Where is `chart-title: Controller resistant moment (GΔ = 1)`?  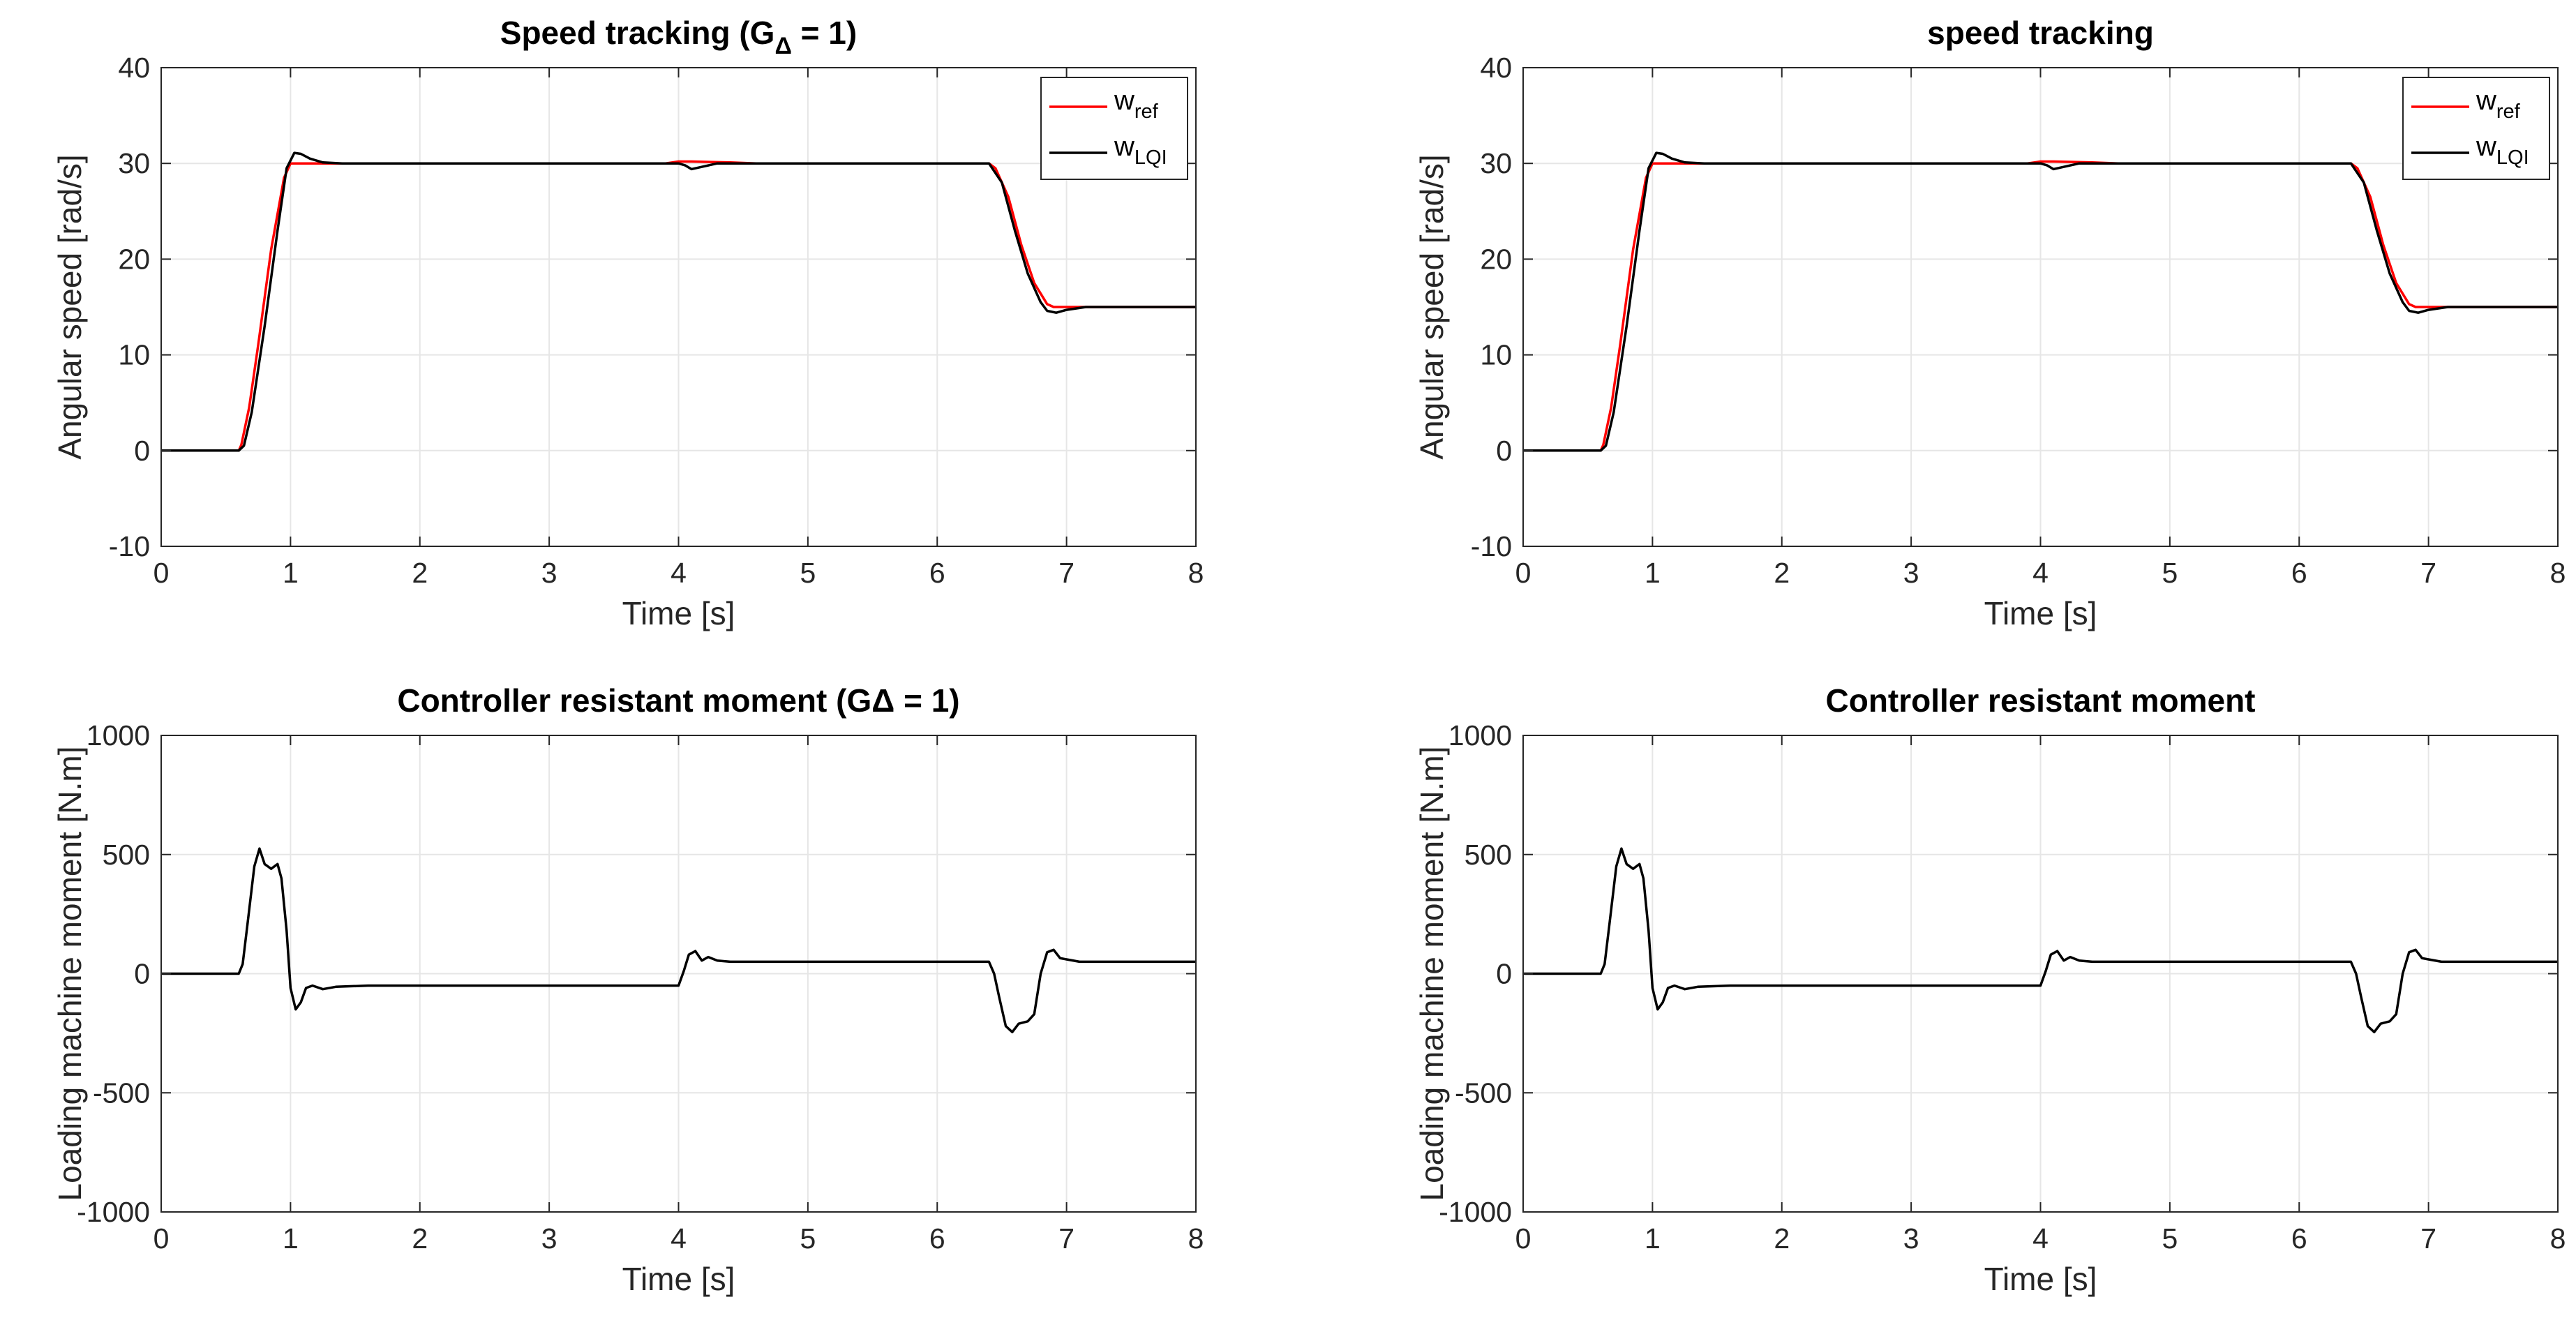 chart-title: Controller resistant moment (GΔ = 1) is located at coordinates (678, 700).